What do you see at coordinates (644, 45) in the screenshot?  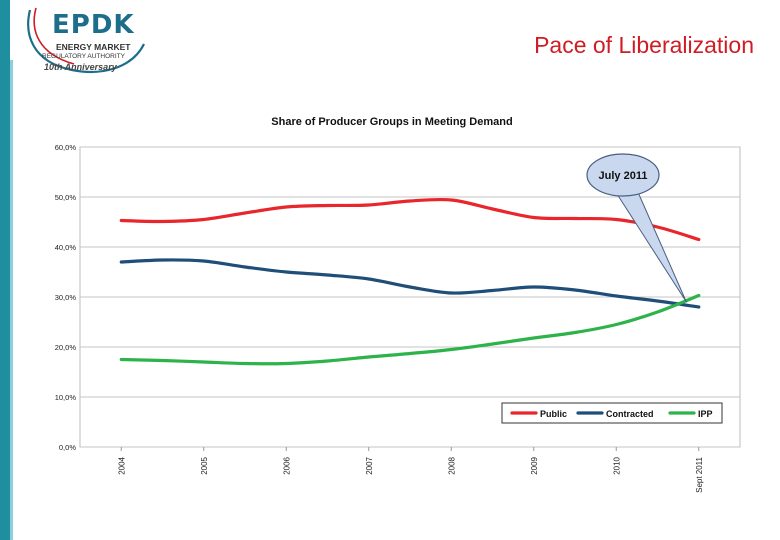 I see `page-title: Pace of Liberalization` at bounding box center [644, 45].